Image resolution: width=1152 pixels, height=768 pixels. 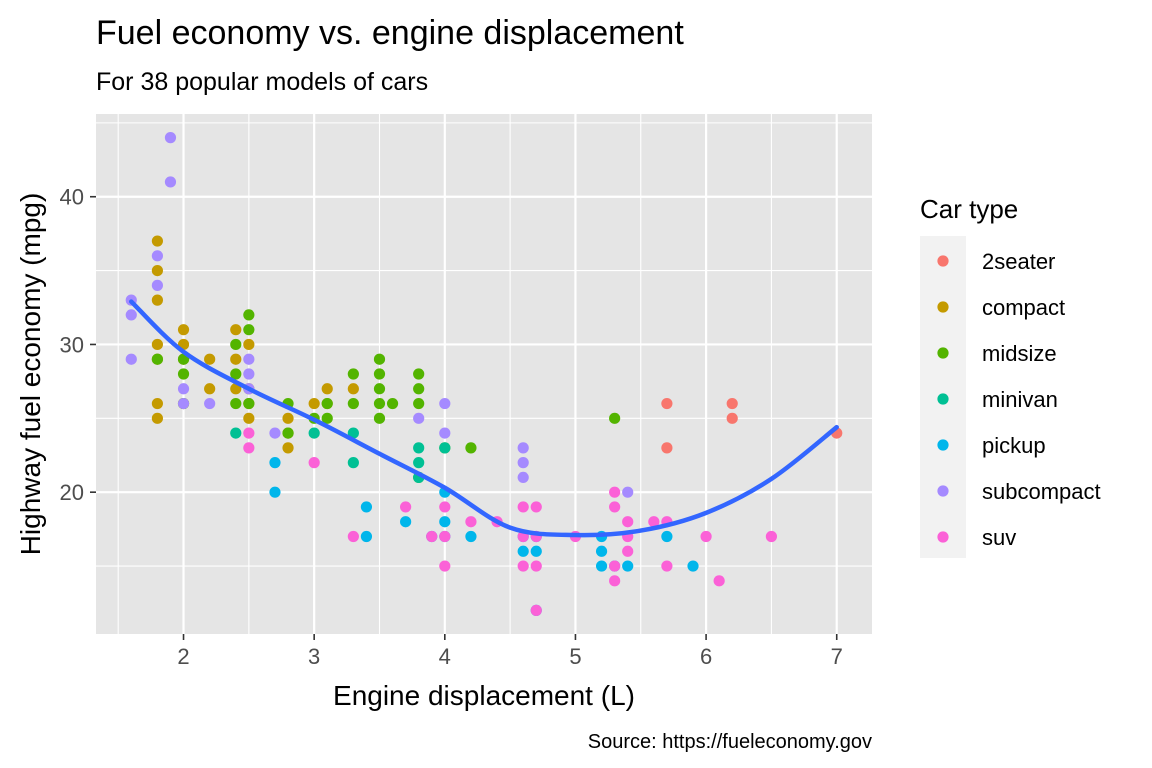 What do you see at coordinates (1014, 445) in the screenshot?
I see `legend-label-pickup: pickup` at bounding box center [1014, 445].